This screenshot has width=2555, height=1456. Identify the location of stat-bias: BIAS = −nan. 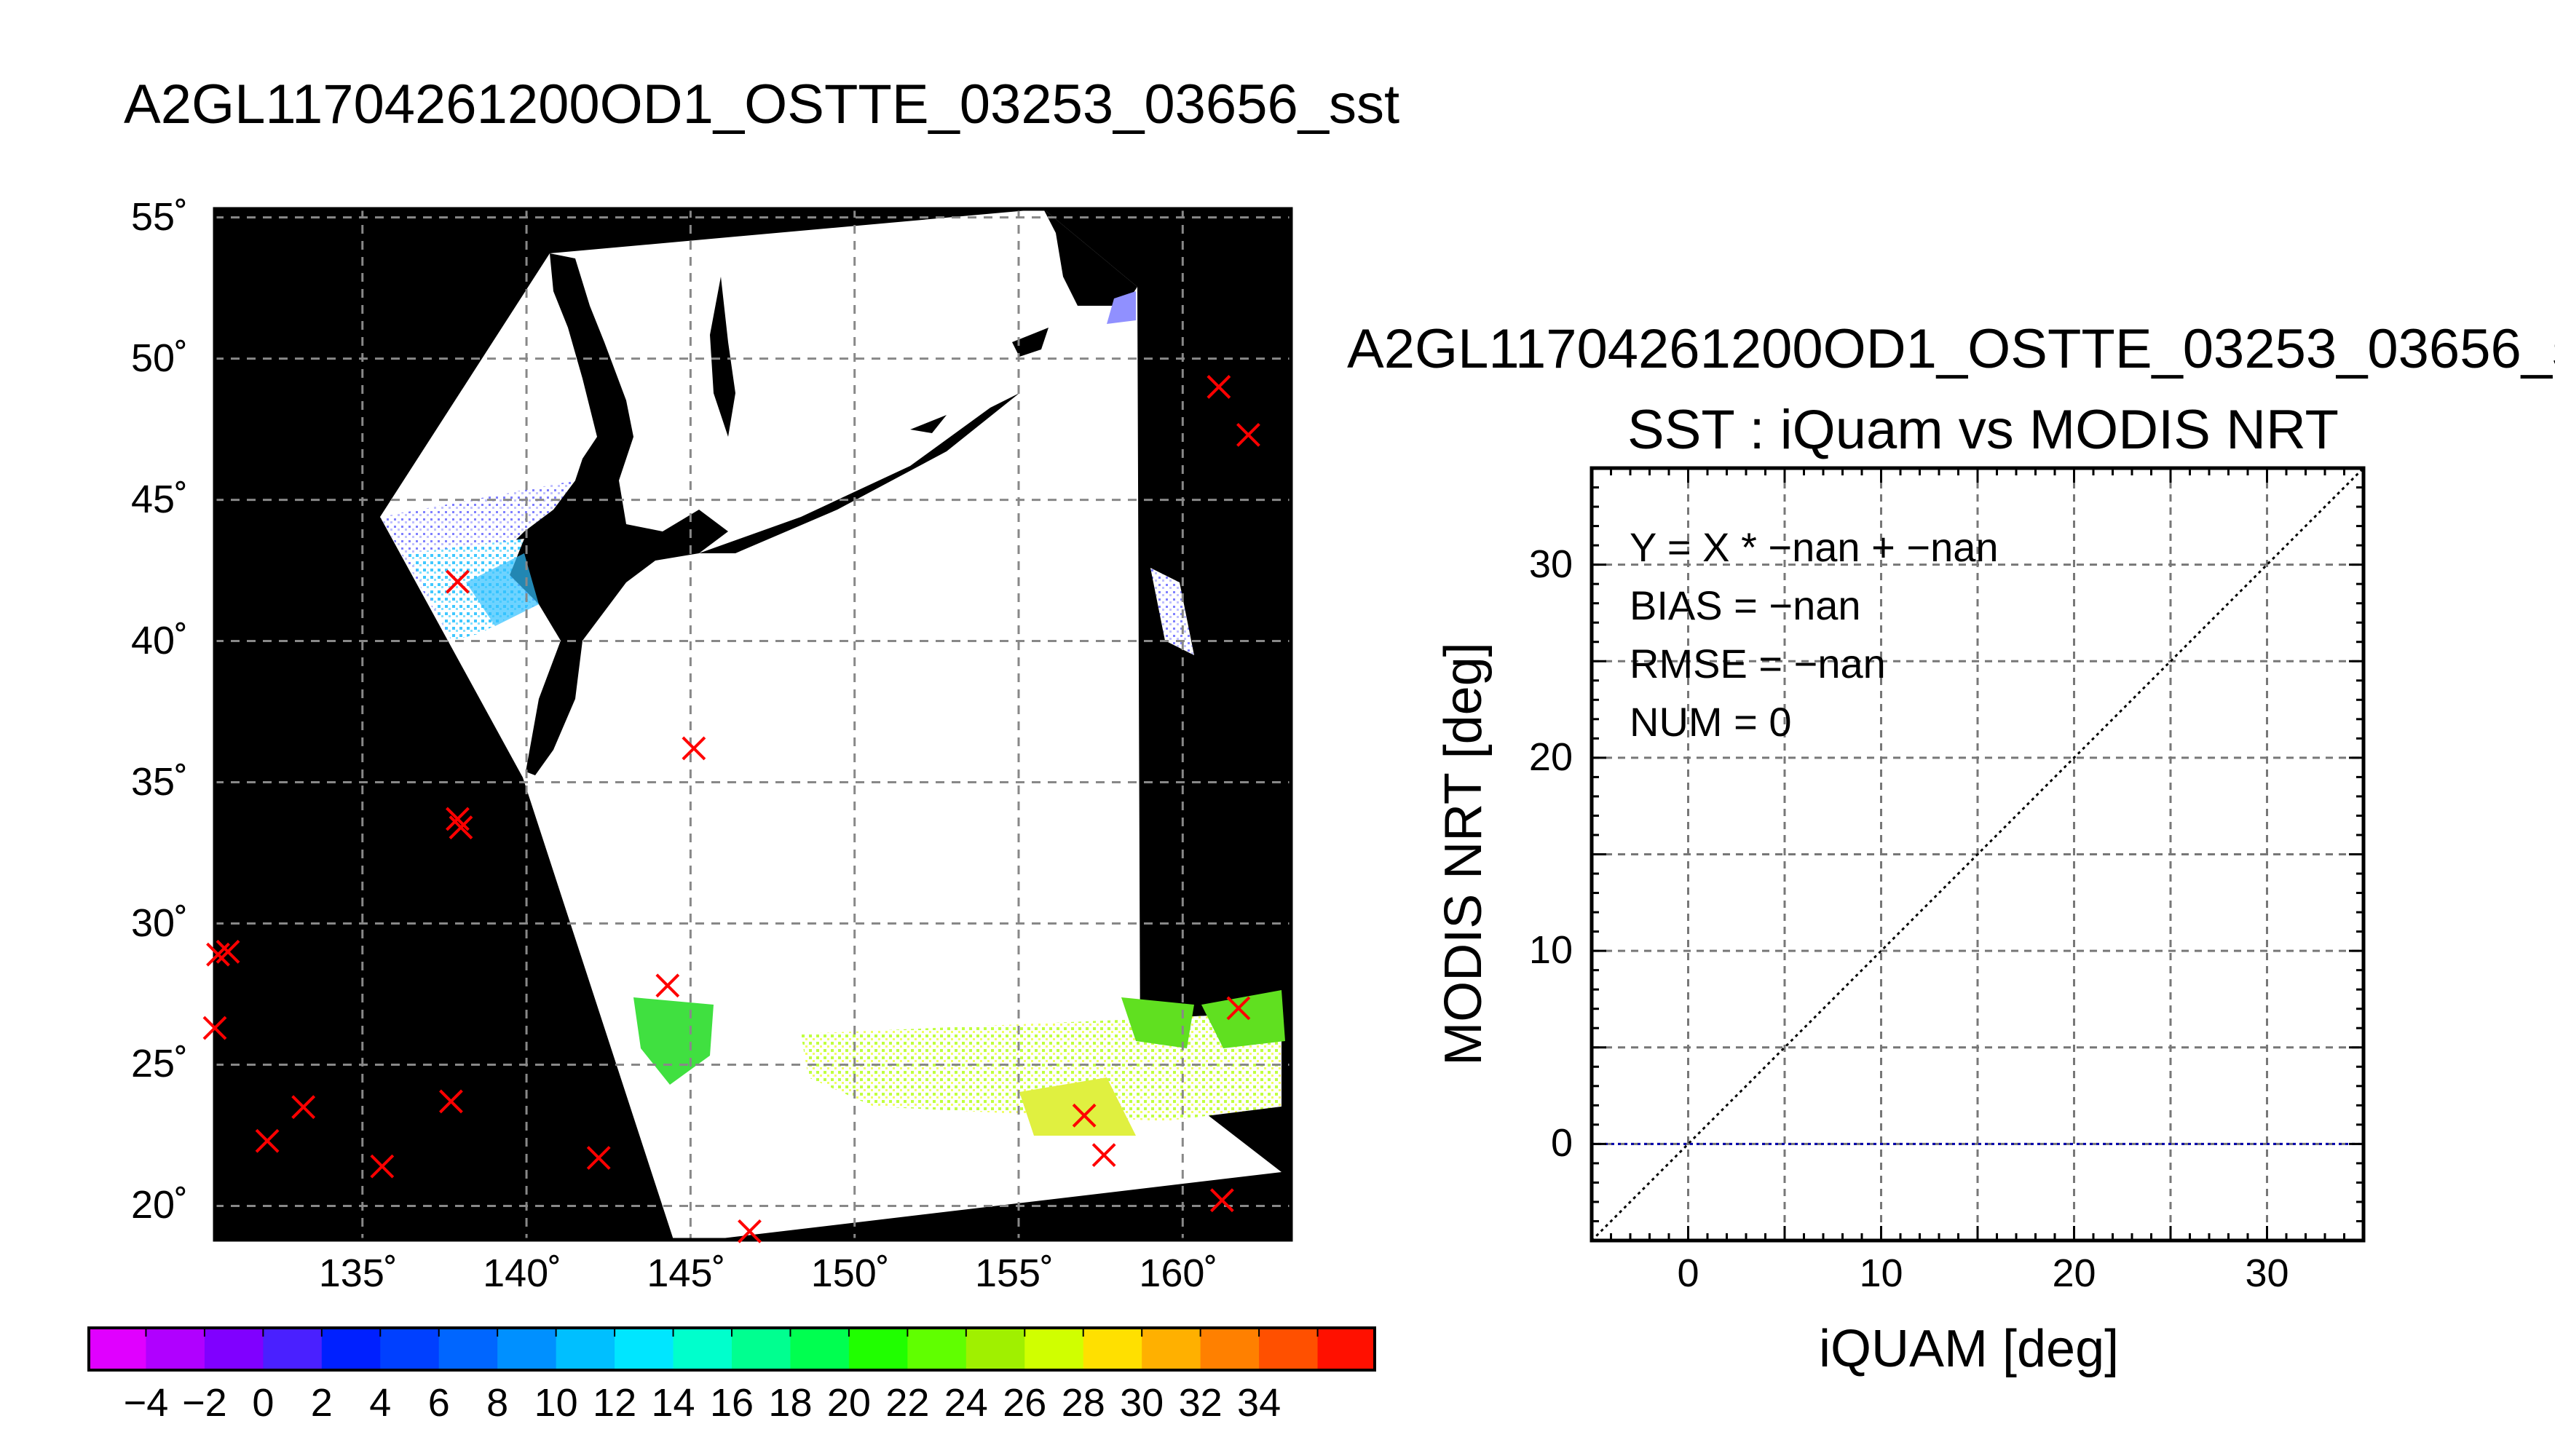
(1745, 605).